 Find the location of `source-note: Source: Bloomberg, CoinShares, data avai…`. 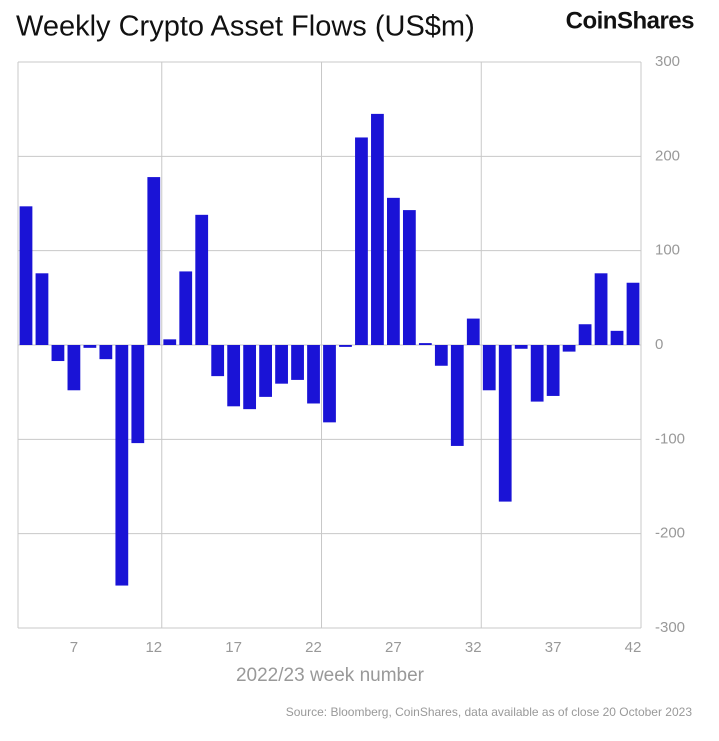

source-note: Source: Bloomberg, CoinShares, data avai… is located at coordinates (489, 712).